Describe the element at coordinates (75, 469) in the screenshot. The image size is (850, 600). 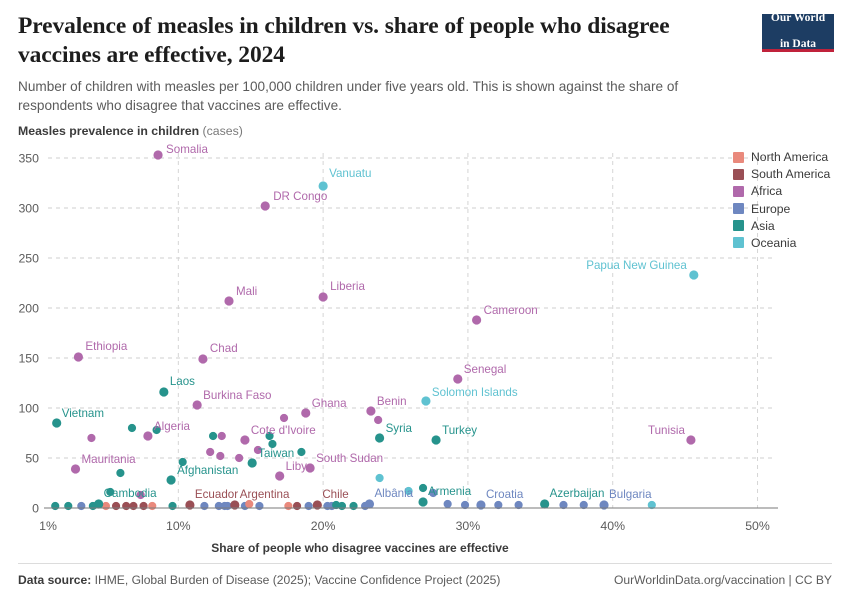
I see `data-point-mauritania` at that location.